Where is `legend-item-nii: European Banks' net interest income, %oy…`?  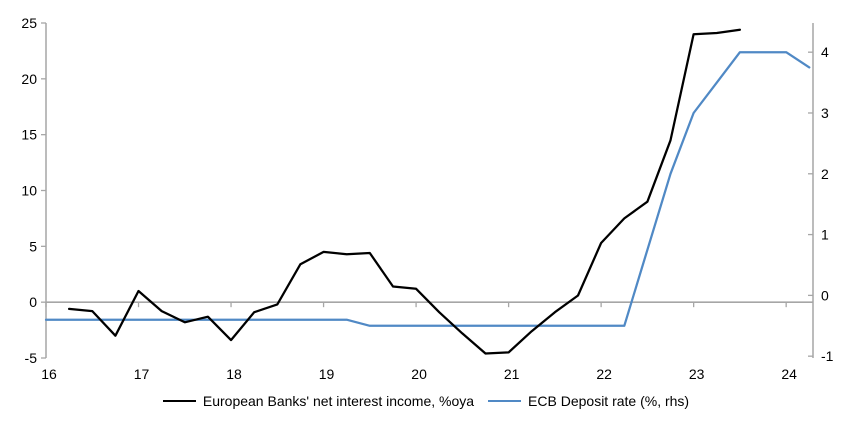 legend-item-nii: European Banks' net interest income, %oy… is located at coordinates (318, 401).